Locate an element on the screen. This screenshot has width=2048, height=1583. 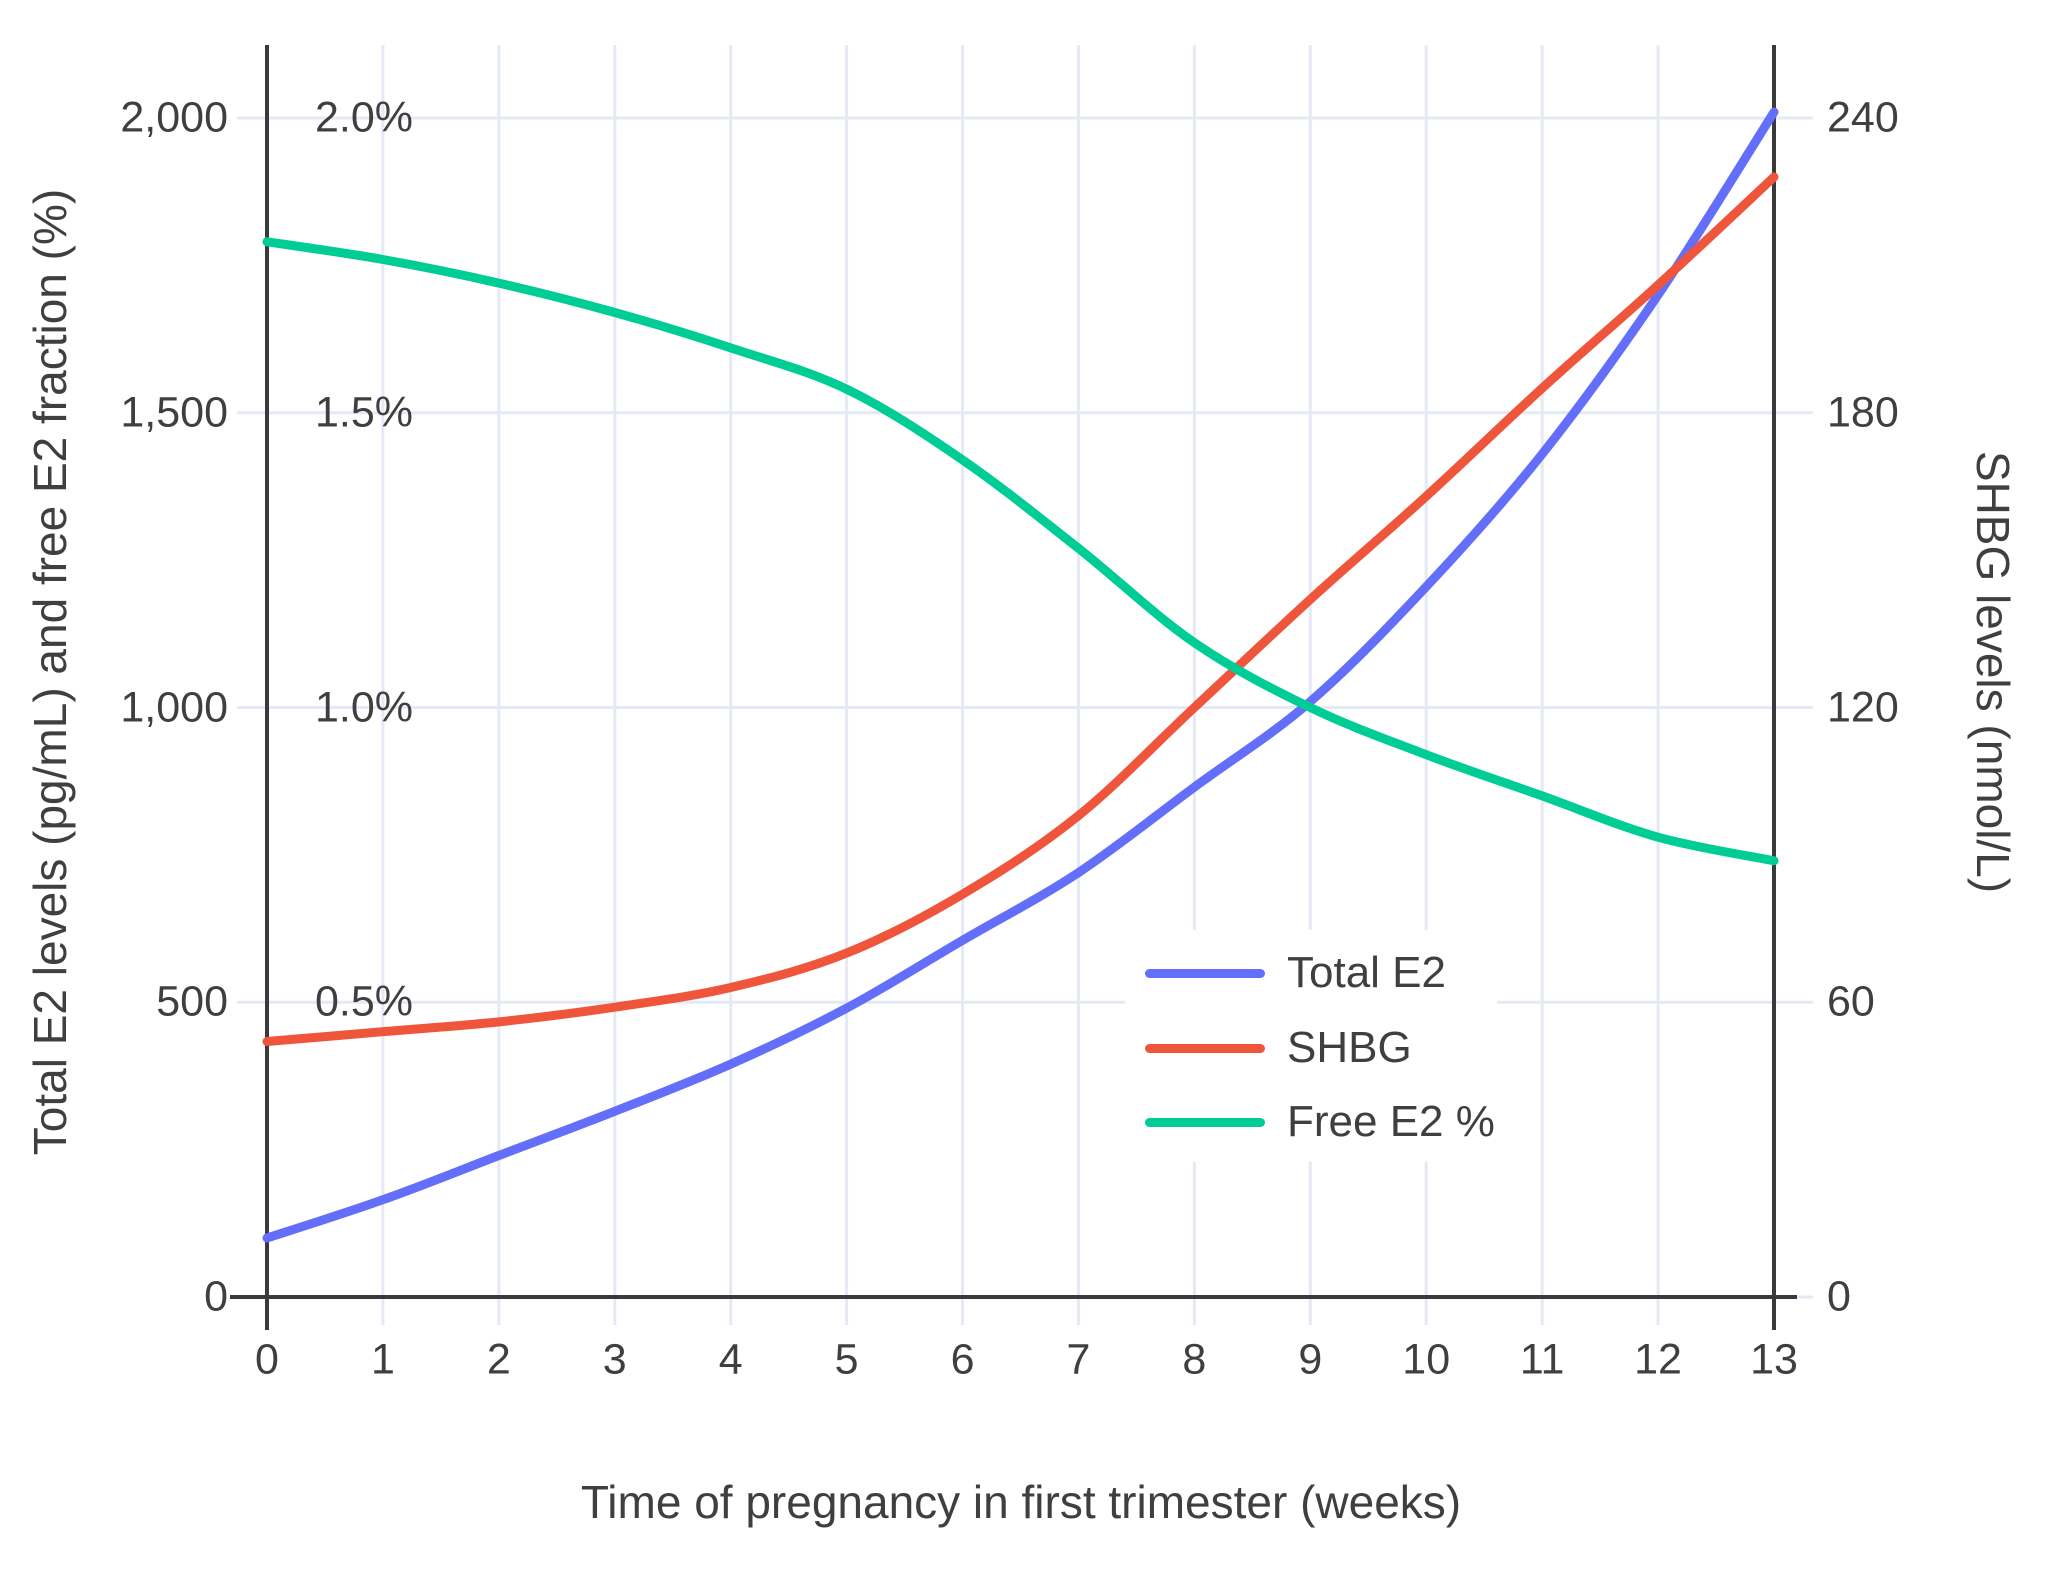
legend-item-free-e2: Free E2 % is located at coordinates (1320, 1122).